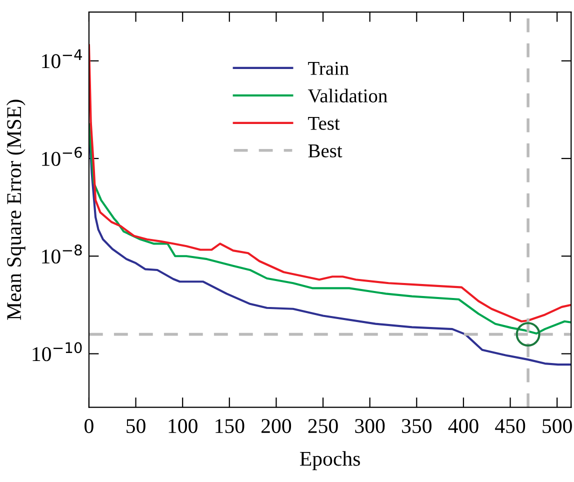 This screenshot has height=482, width=574. What do you see at coordinates (328, 68) in the screenshot?
I see `legend-label: Train` at bounding box center [328, 68].